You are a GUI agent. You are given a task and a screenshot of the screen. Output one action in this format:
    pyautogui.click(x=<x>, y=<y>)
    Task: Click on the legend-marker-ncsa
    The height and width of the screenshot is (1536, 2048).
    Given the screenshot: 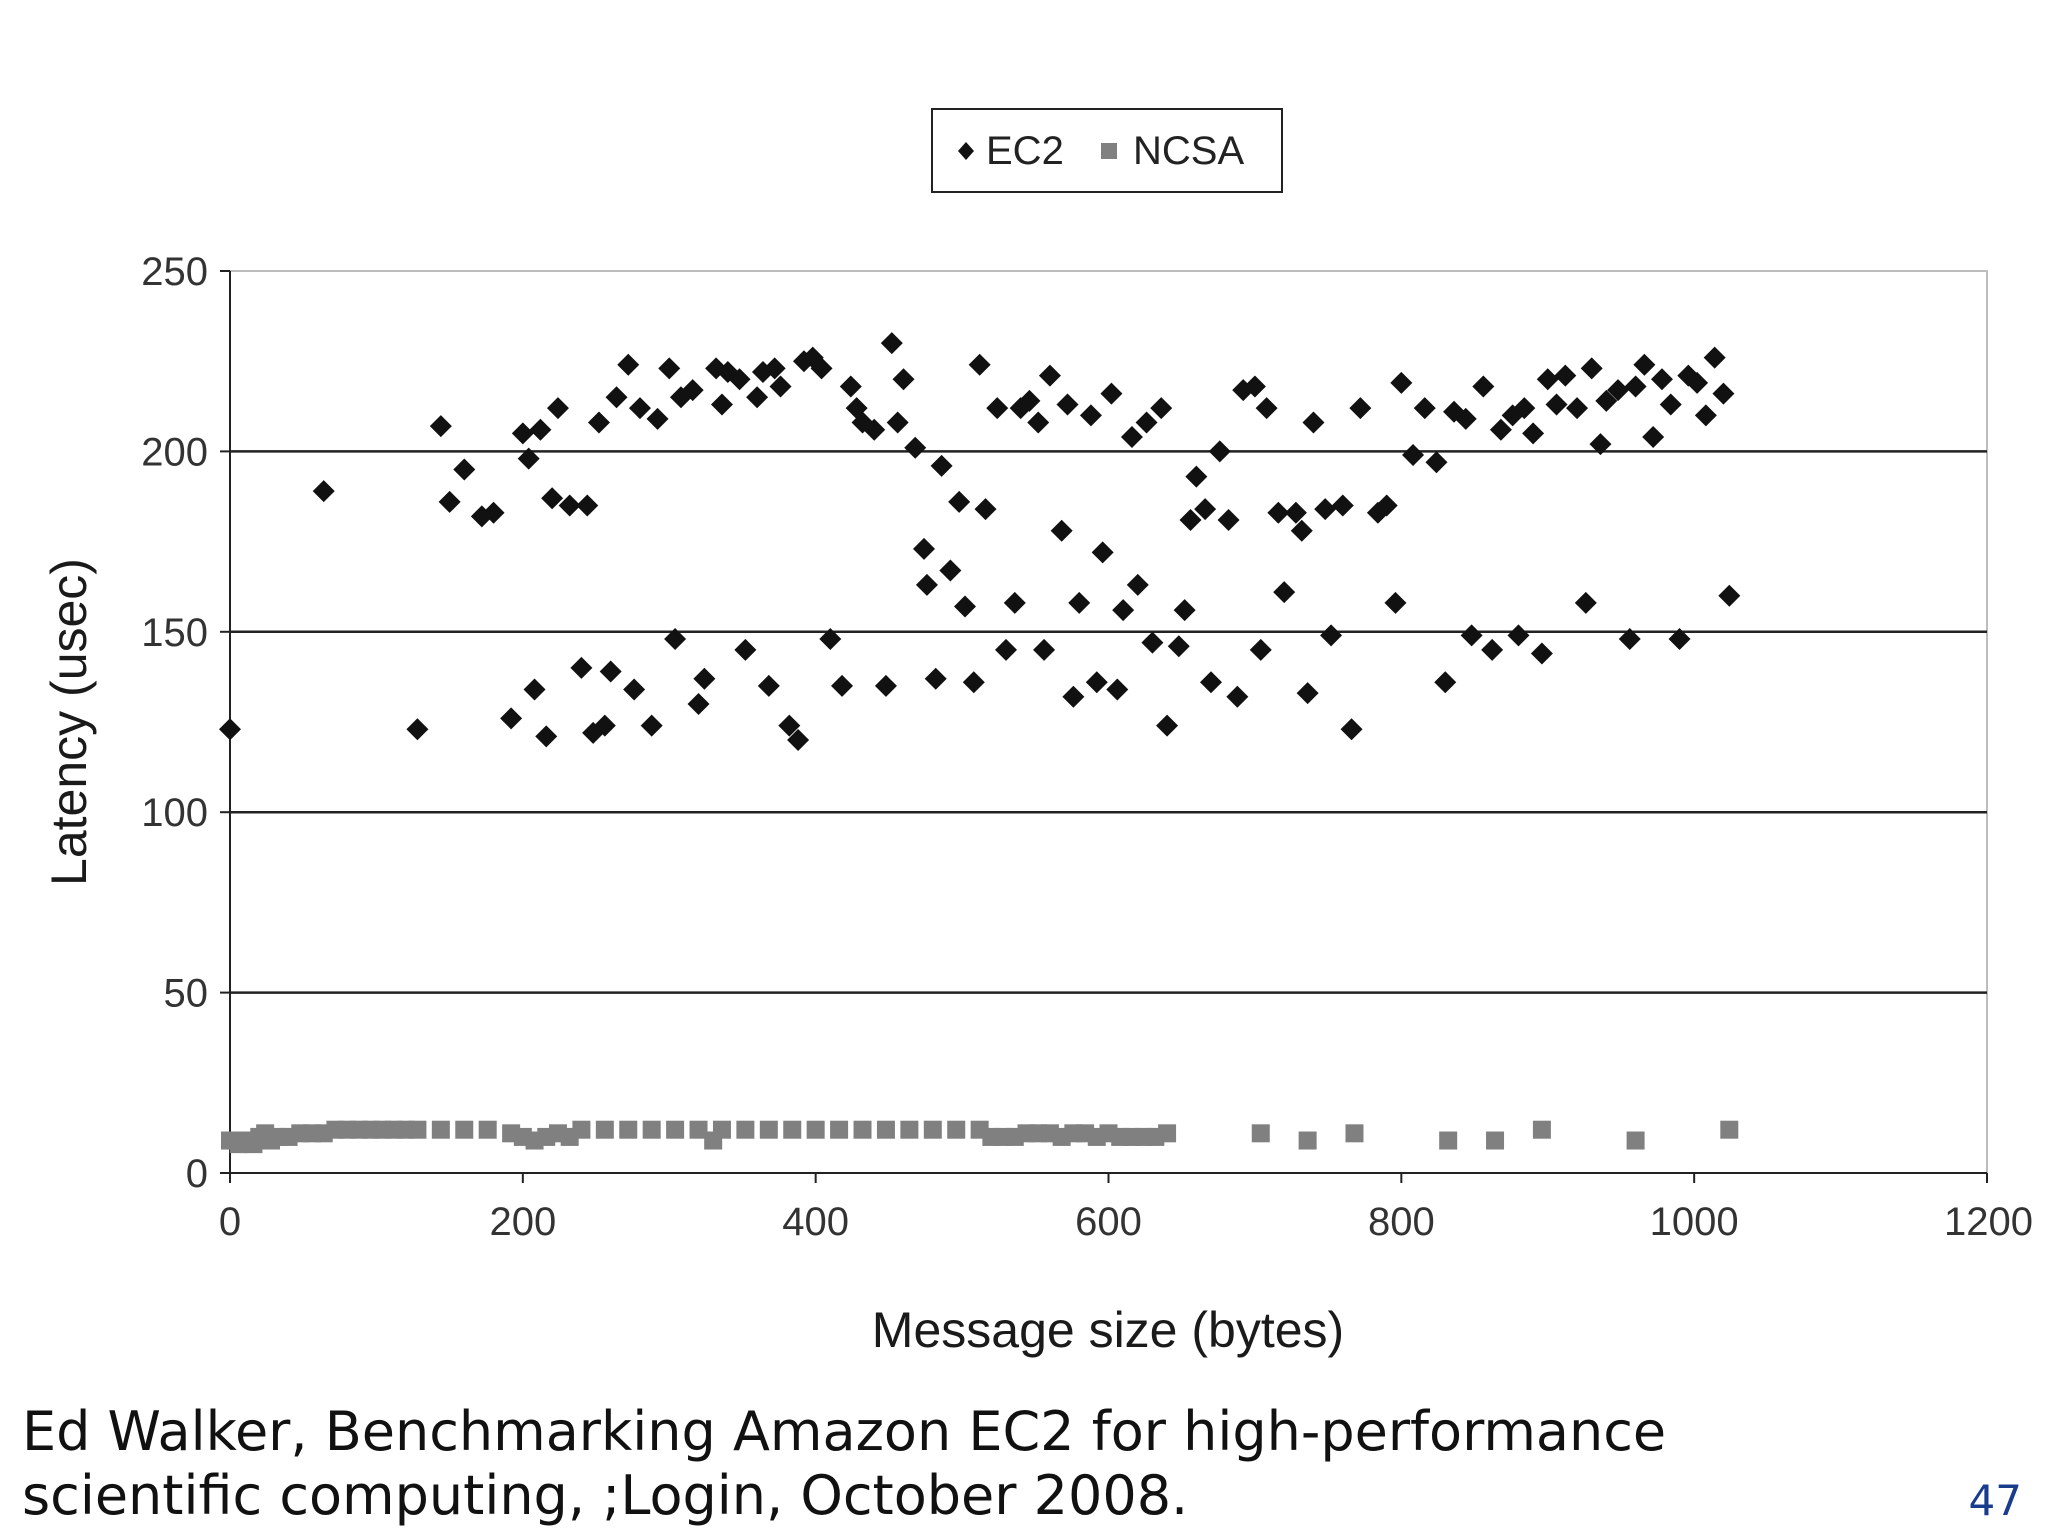 What is the action you would take?
    pyautogui.click(x=1109, y=151)
    